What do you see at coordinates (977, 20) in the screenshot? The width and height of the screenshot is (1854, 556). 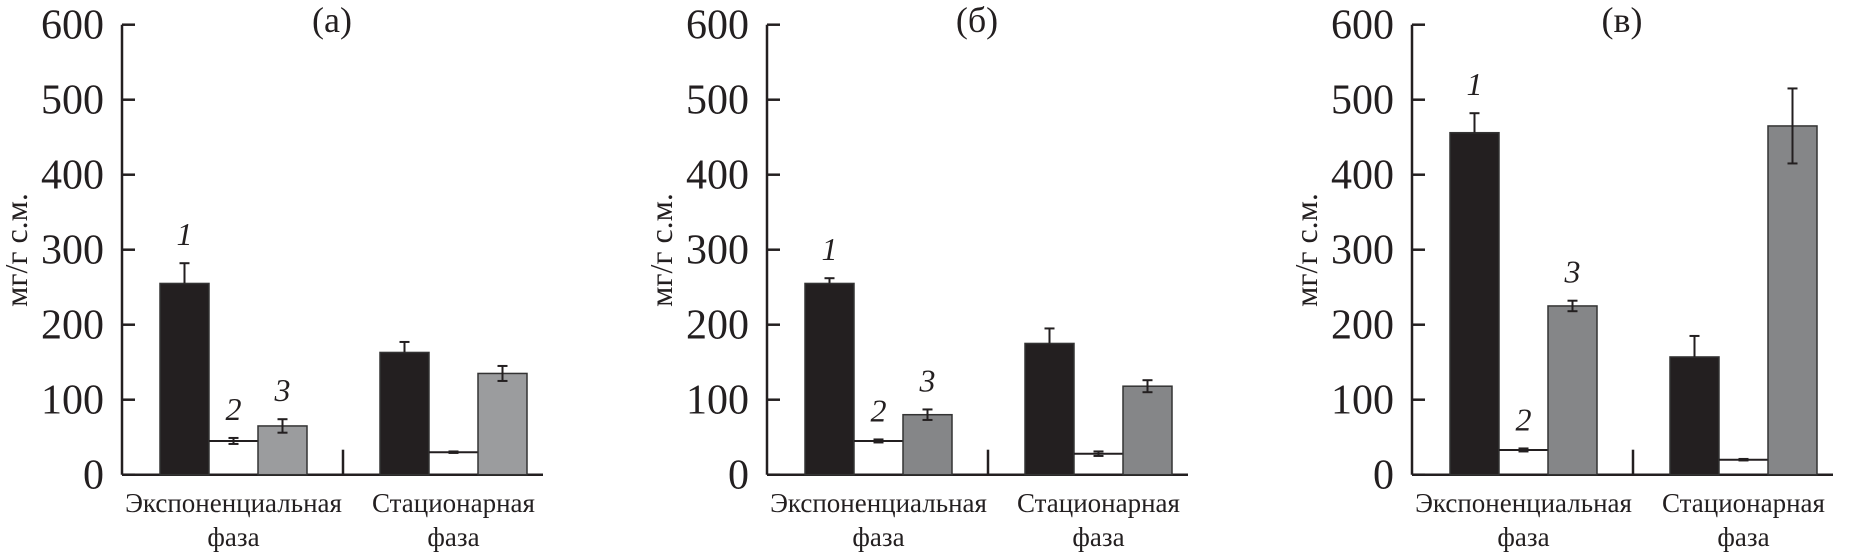 I see `chart-title: (б)` at bounding box center [977, 20].